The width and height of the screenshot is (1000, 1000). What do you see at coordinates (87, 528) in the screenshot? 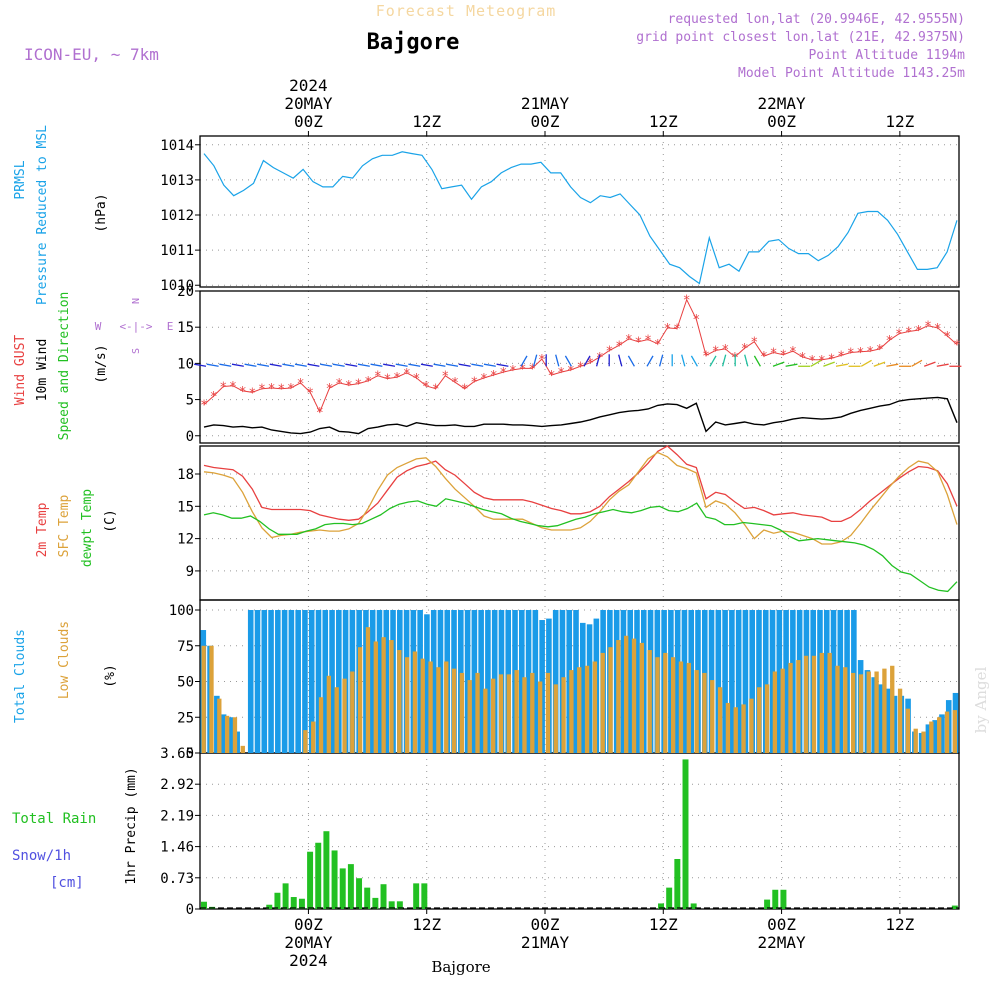
I see `dewpt-label: dewpt Temp` at bounding box center [87, 528].